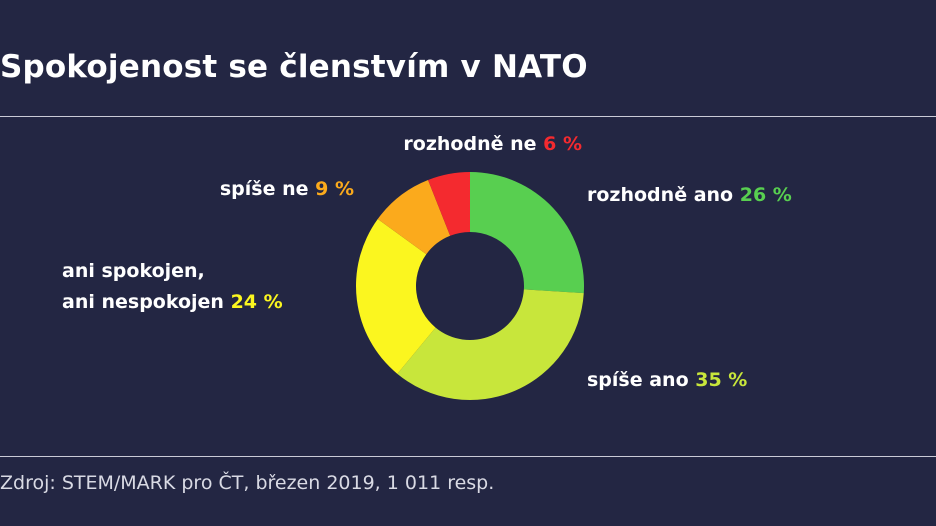 Image resolution: width=936 pixels, height=526 pixels. What do you see at coordinates (562, 144) in the screenshot?
I see `slice-value-label: 6 %` at bounding box center [562, 144].